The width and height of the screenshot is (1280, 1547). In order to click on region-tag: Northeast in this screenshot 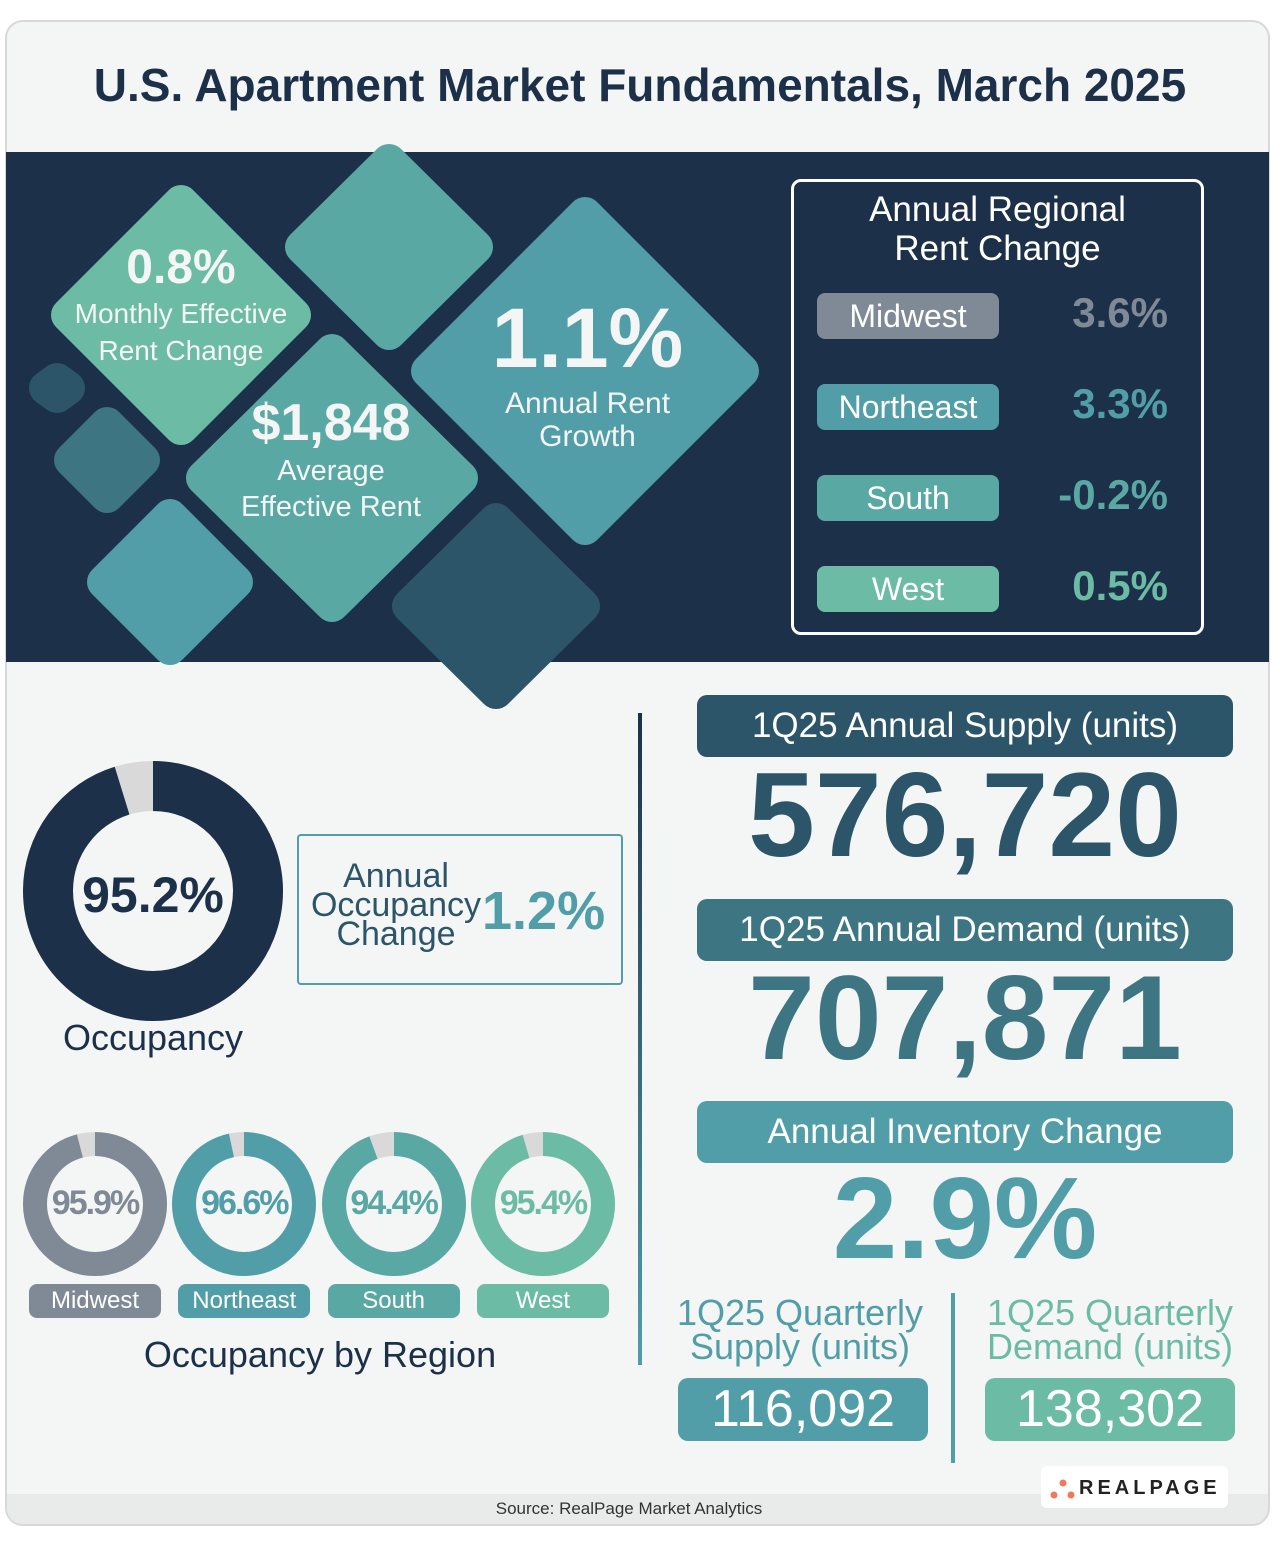, I will do `click(244, 1301)`.